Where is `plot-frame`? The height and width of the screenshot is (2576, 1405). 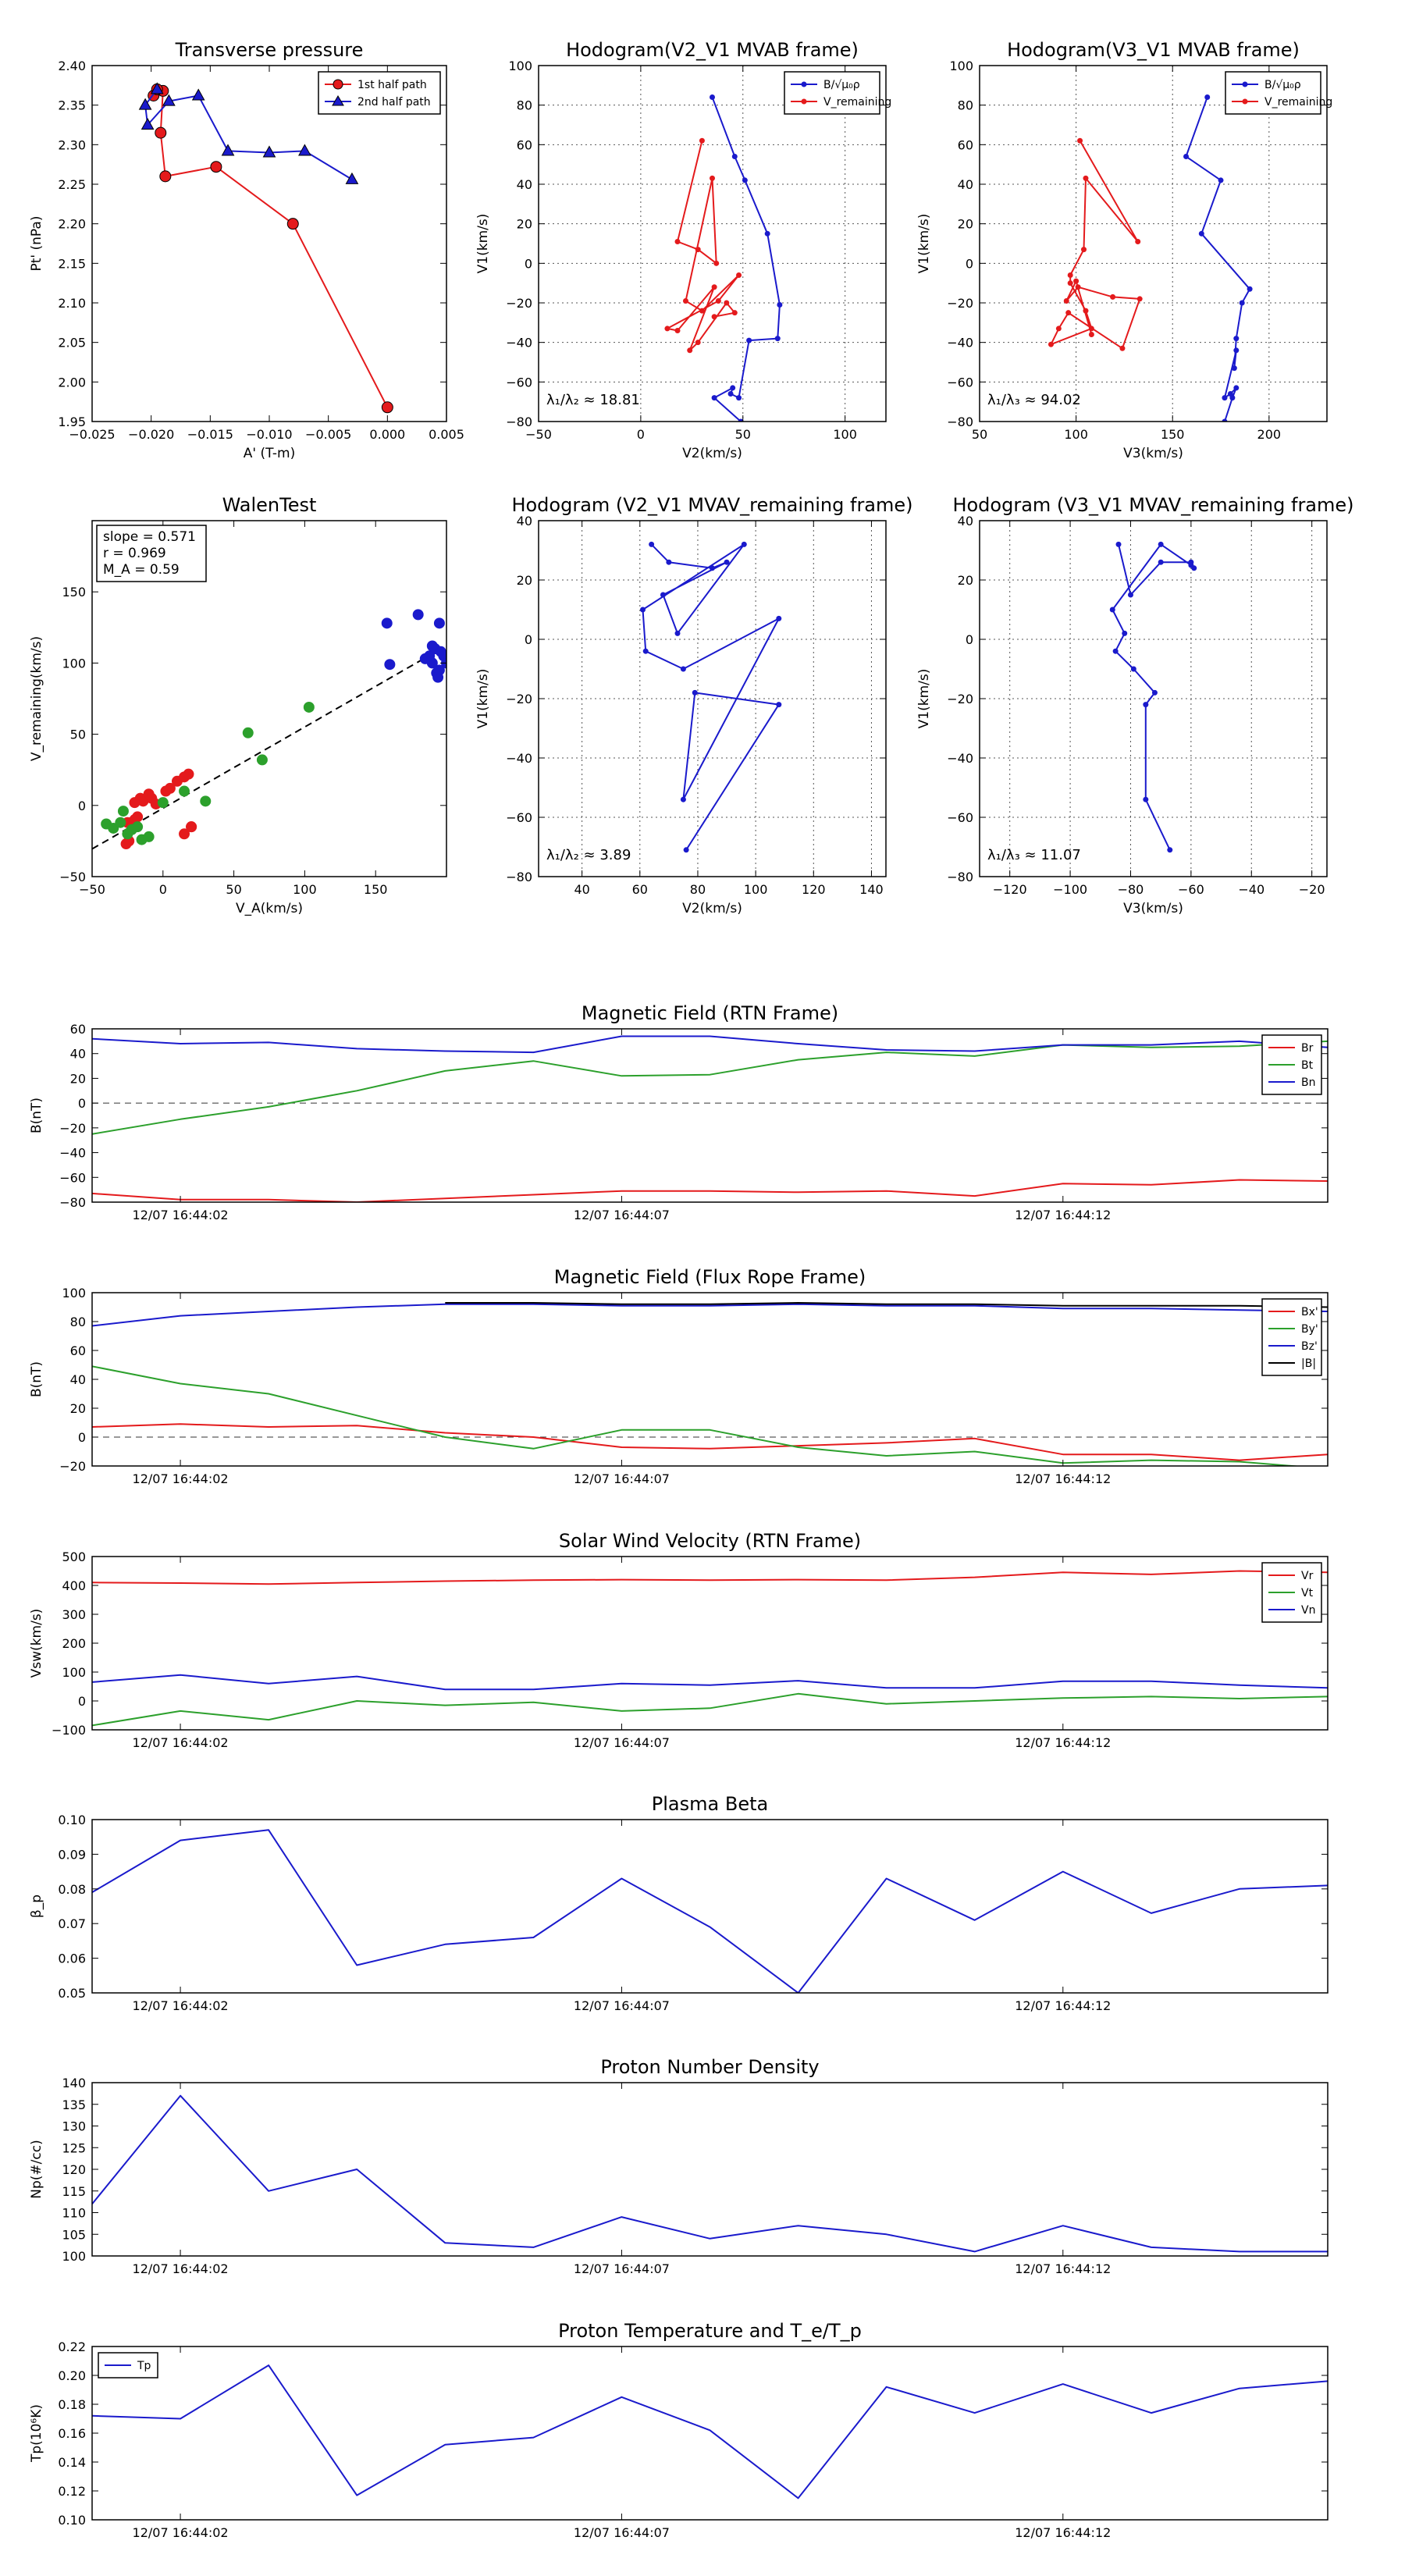 plot-frame is located at coordinates (710, 1379).